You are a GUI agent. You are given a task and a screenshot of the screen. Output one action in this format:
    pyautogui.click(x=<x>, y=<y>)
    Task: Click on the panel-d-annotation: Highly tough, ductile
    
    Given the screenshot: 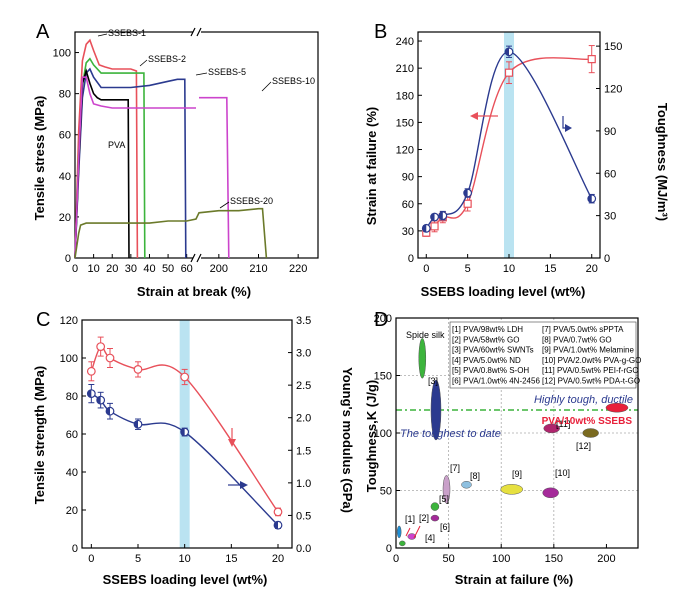 What is the action you would take?
    pyautogui.click(x=583, y=400)
    